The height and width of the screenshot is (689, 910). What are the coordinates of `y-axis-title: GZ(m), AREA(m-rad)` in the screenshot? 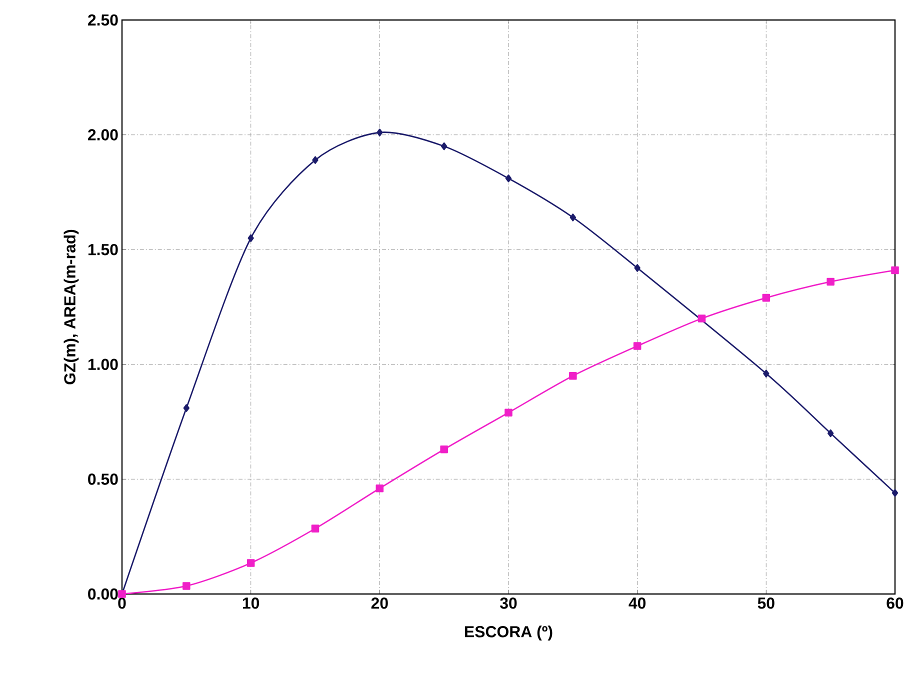 It's located at (71, 307).